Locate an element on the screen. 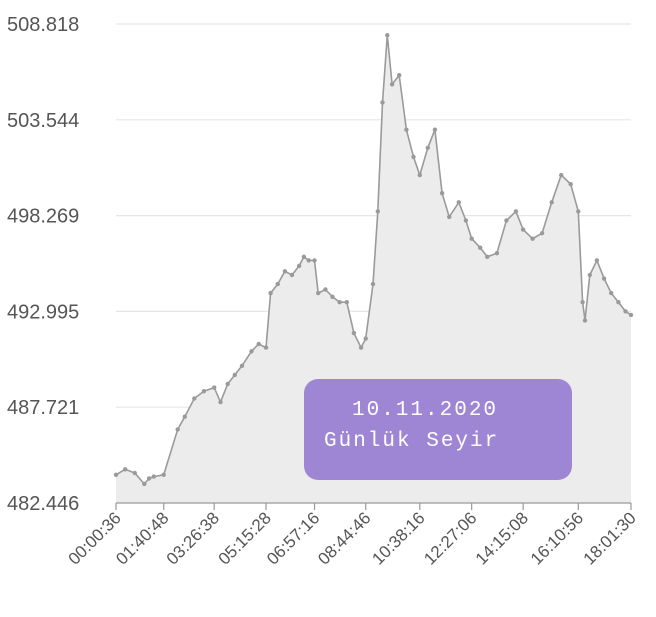 This screenshot has width=656, height=617. y-tick-label: 482.446 is located at coordinates (43, 504).